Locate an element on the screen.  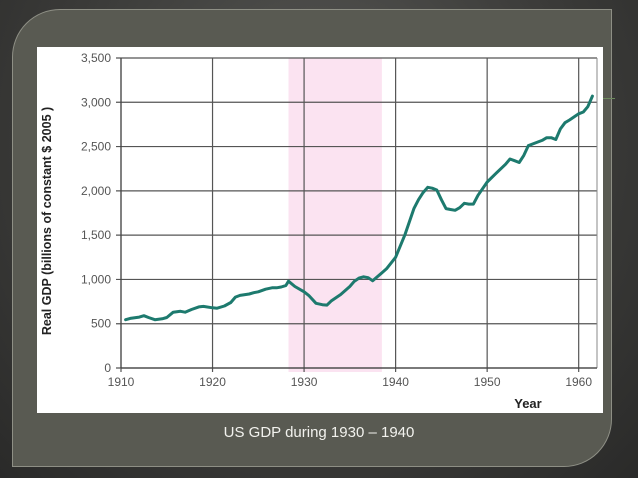
y-axis-label: Real GDP (billions of constant $ 2005 ) is located at coordinates (47, 221).